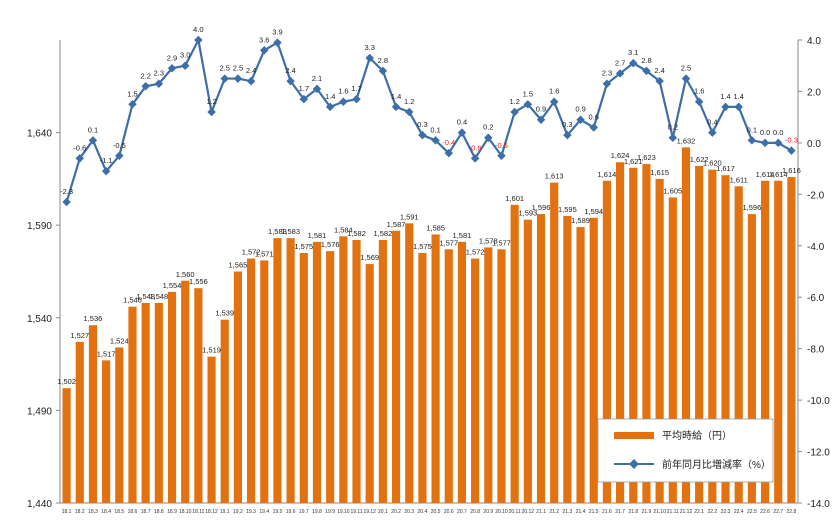 This screenshot has width=840, height=522. What do you see at coordinates (541, 512) in the screenshot?
I see `x-tick-label: 21.1` at bounding box center [541, 512].